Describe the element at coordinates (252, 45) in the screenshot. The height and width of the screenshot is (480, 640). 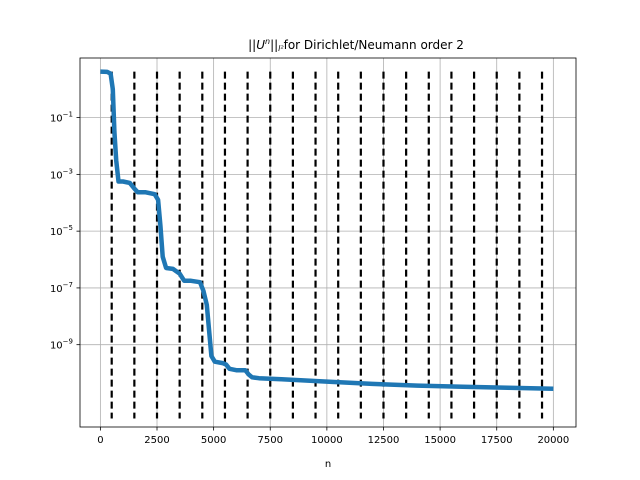
I see `title-prefix: ||` at that location.